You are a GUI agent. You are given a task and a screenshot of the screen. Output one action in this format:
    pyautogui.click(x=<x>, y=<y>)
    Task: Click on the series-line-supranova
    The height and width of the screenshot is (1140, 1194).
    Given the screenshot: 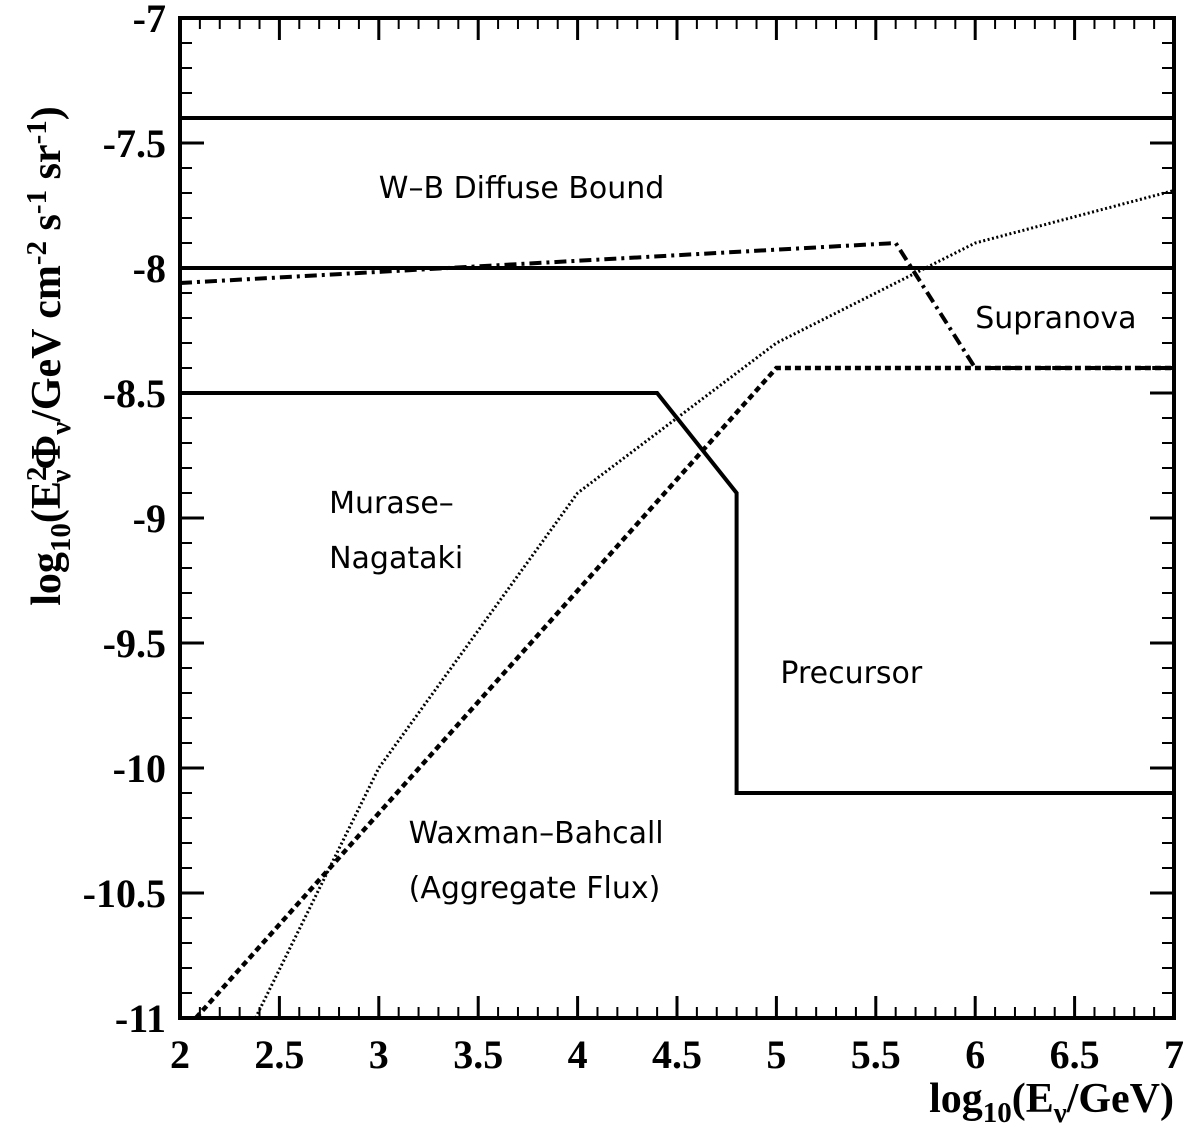 What is the action you would take?
    pyautogui.click(x=676, y=305)
    